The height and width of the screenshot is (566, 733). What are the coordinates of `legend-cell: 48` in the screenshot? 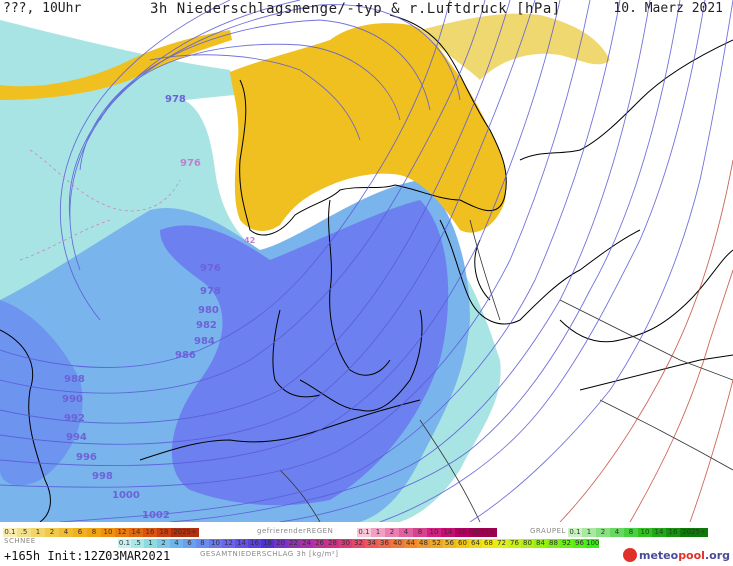 It's located at (423, 543).